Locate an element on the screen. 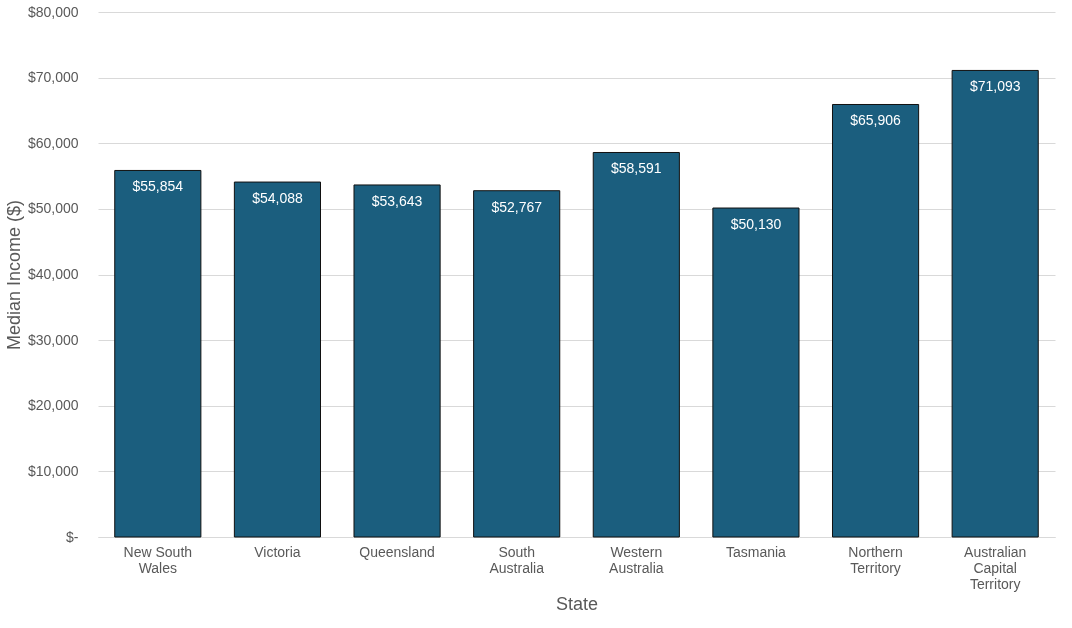 Image resolution: width=1072 pixels, height=628 pixels. x-tick-label: Tasmania is located at coordinates (756, 551).